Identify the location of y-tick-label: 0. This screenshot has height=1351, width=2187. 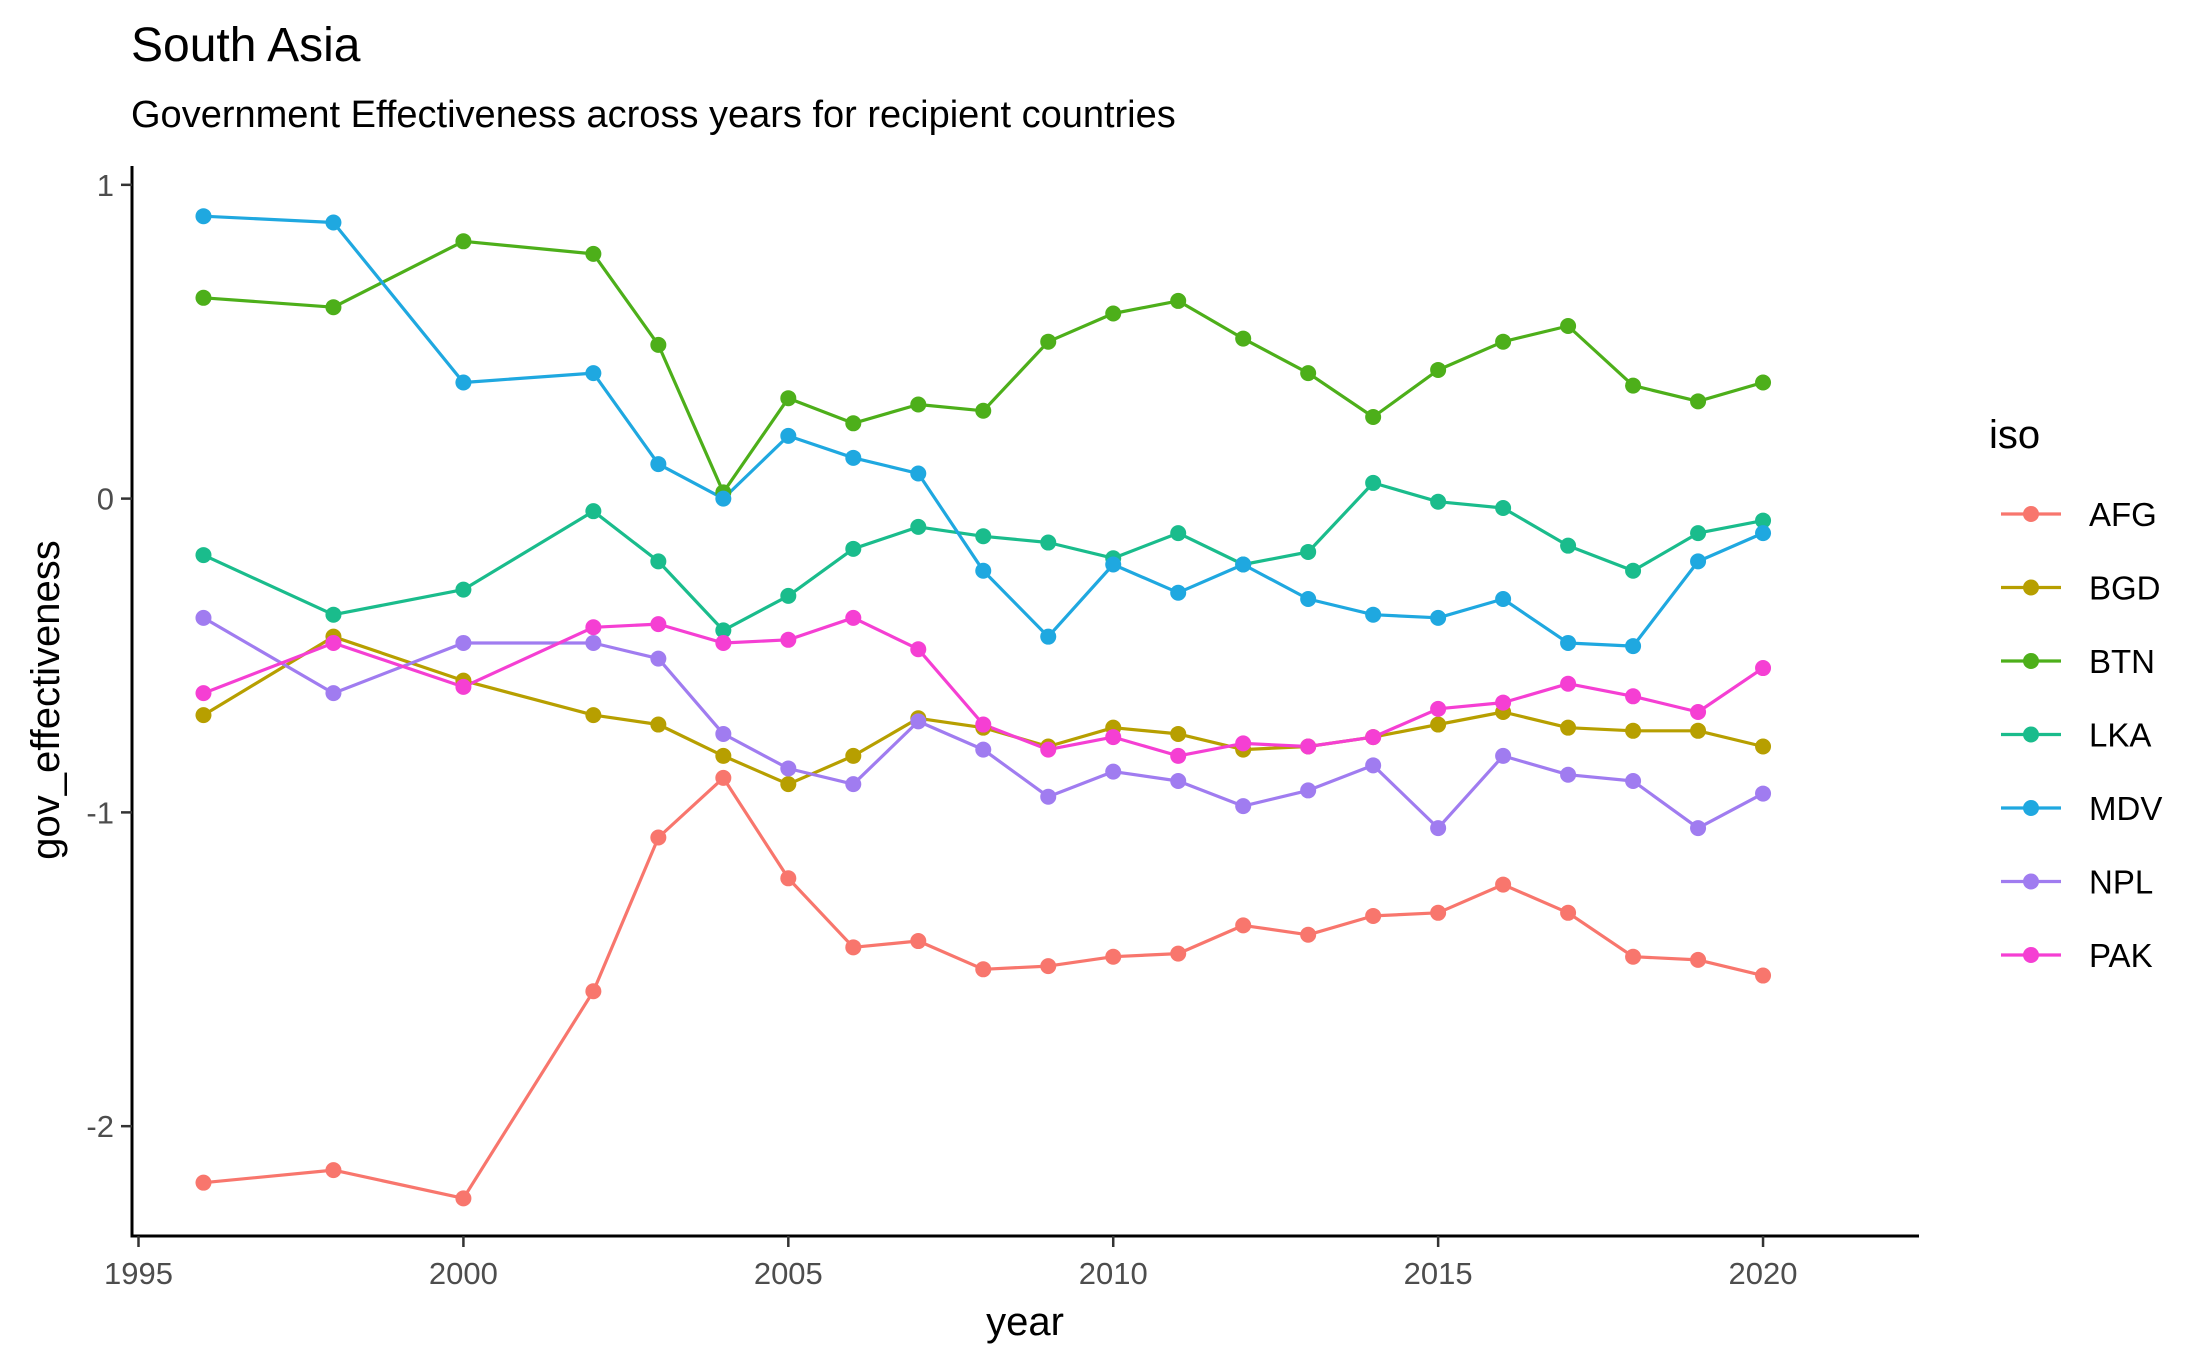
(105, 499).